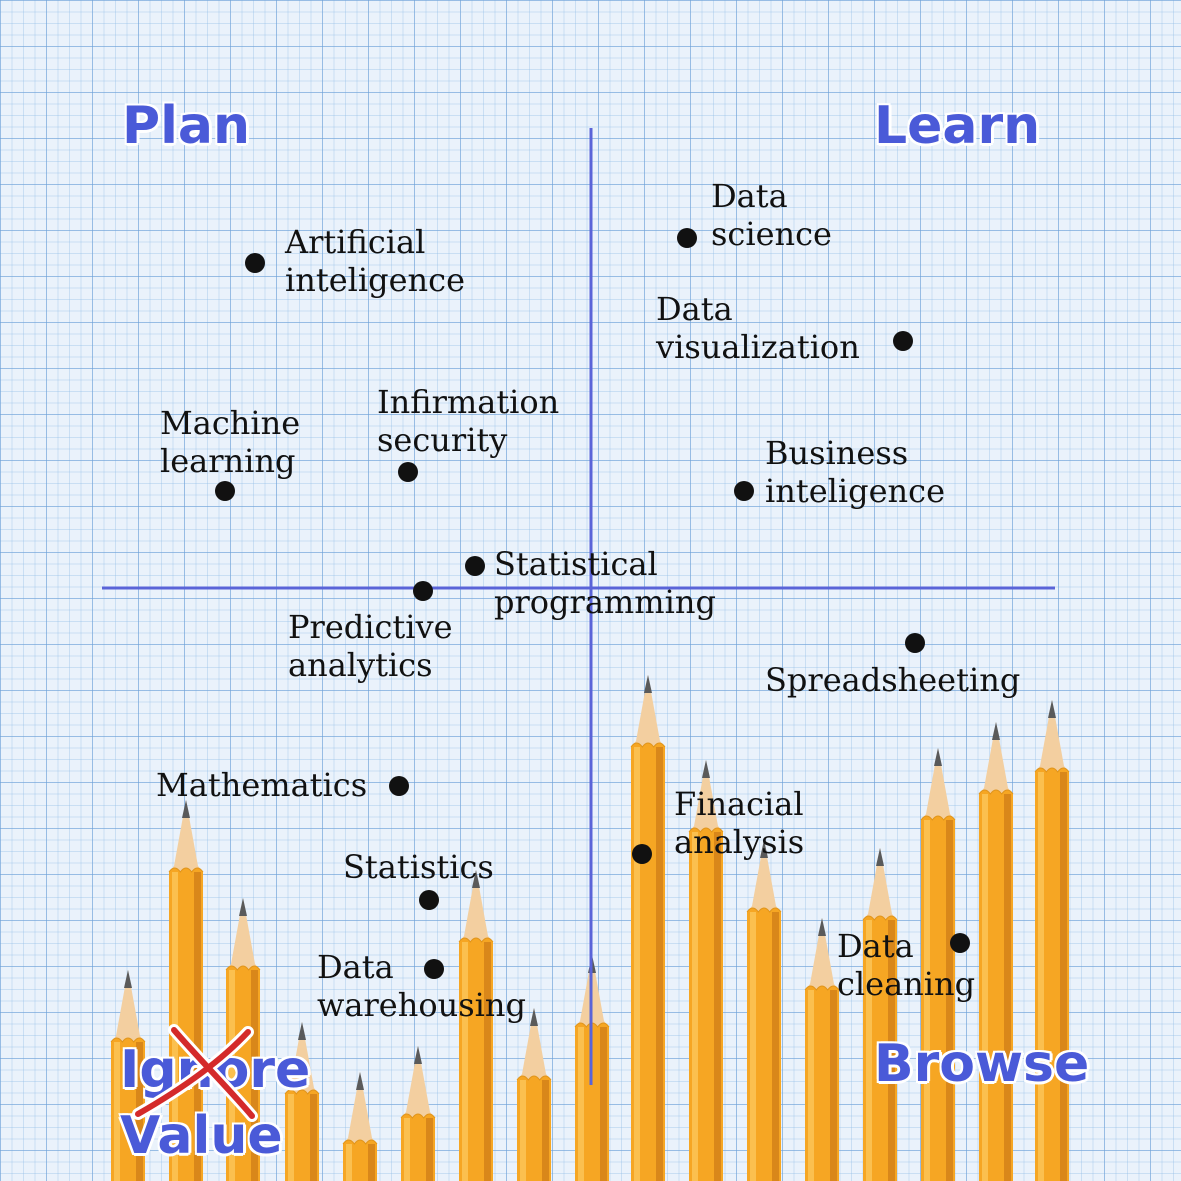  Describe the element at coordinates (893, 680) in the screenshot. I see `item-label: Spreadsheeting` at that location.